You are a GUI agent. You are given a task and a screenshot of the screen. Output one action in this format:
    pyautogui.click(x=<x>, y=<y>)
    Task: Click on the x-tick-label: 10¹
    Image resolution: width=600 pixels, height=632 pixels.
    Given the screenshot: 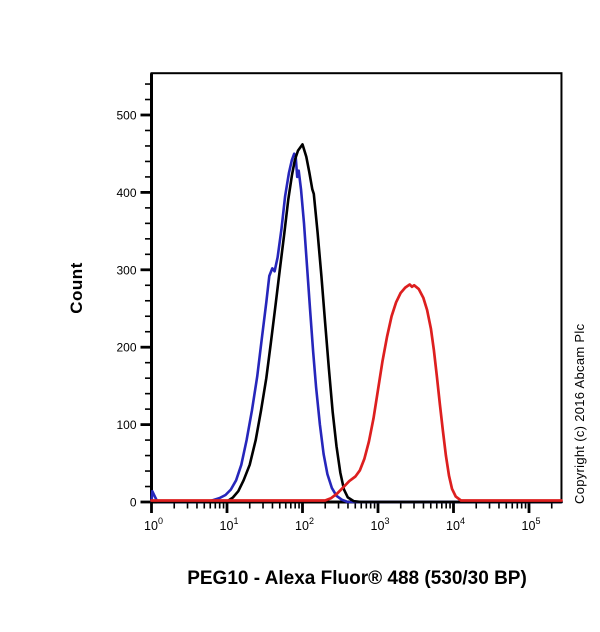 What is the action you would take?
    pyautogui.click(x=229, y=524)
    